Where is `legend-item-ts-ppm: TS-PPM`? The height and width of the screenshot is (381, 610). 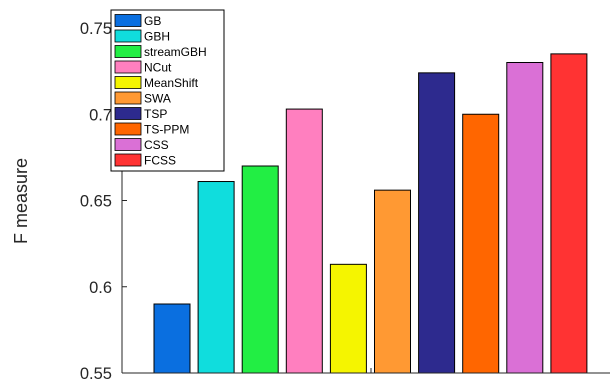 legend-item-ts-ppm: TS-PPM is located at coordinates (151, 129).